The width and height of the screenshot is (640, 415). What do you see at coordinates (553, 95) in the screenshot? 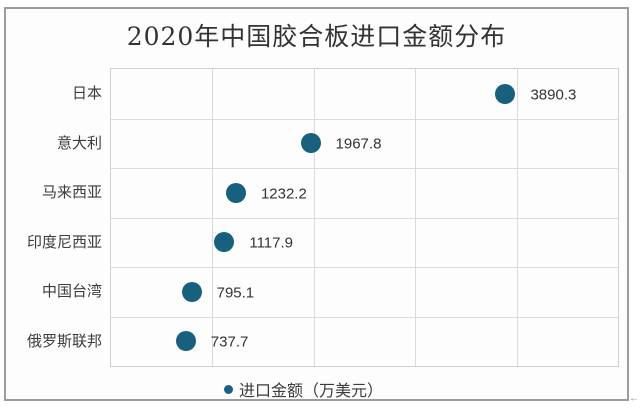
I see `data-label: 3890.3` at bounding box center [553, 95].